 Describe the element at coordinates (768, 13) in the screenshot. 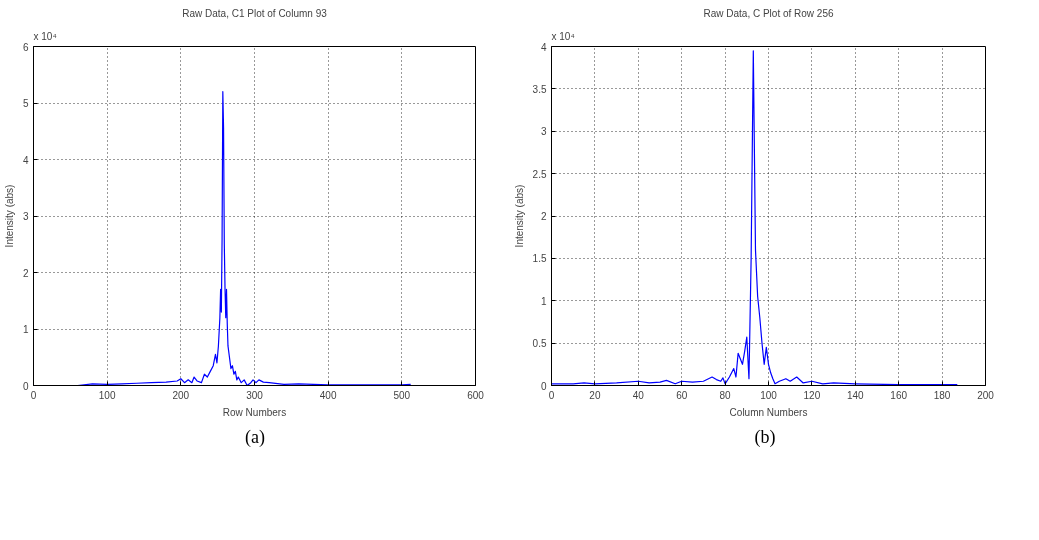

I see `chart-title: Raw Data, C Plot of Row 256` at that location.